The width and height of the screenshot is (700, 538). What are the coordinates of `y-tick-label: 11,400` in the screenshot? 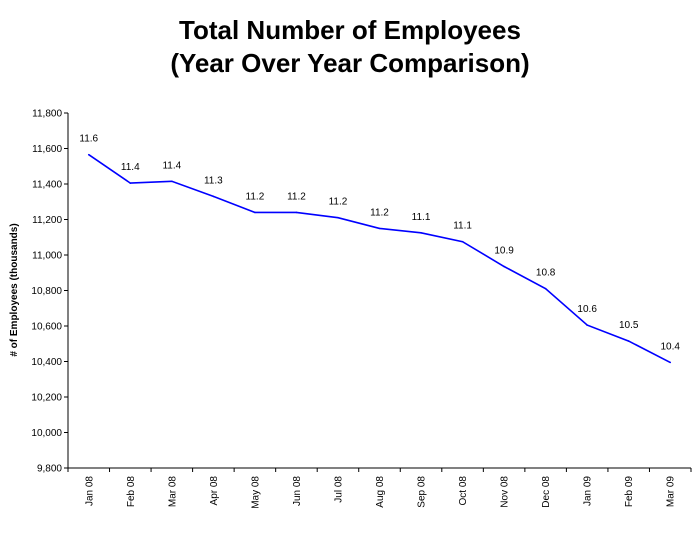 It's located at (47, 185).